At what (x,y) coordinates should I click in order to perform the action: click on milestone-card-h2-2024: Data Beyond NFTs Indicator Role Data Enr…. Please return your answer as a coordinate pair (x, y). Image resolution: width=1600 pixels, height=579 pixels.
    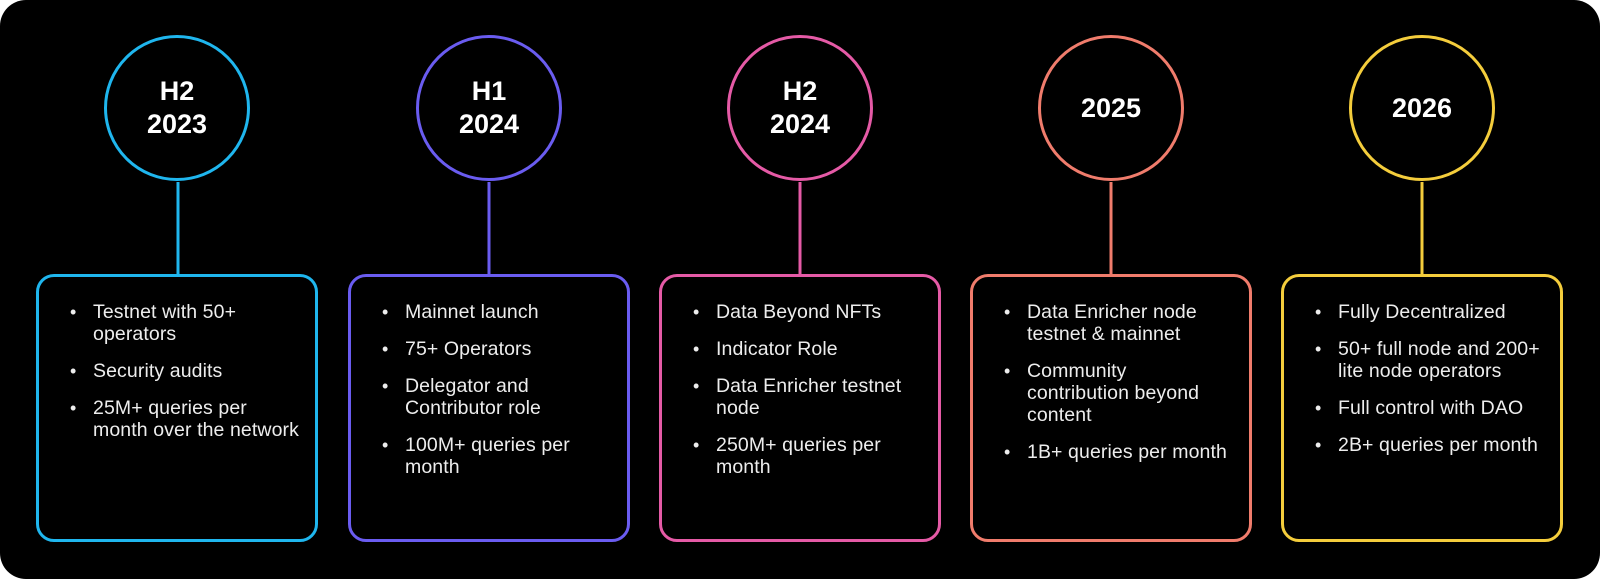
    Looking at the image, I should click on (800, 408).